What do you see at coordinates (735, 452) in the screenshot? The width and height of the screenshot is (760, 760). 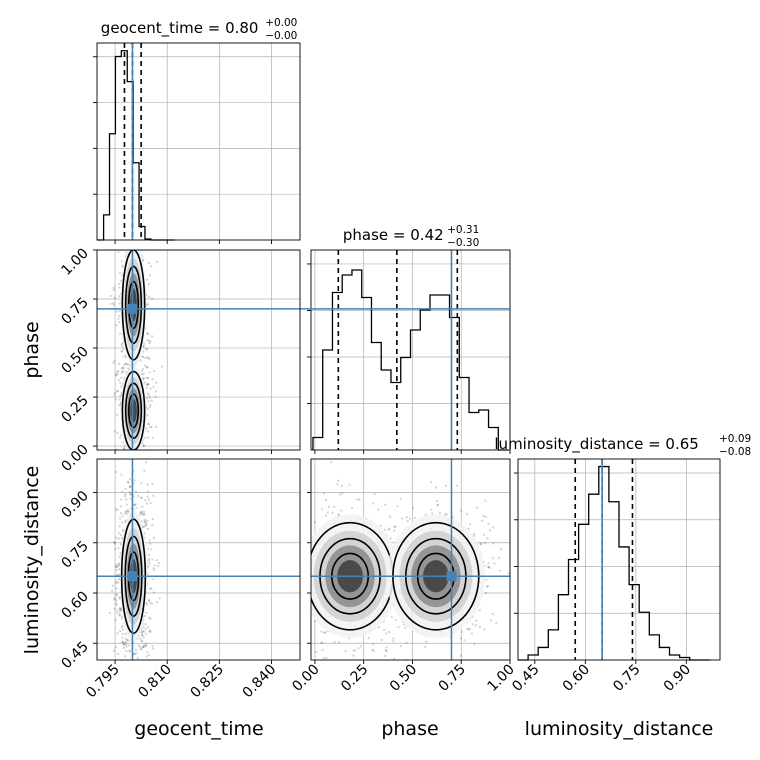 I see `title-minus-luminosity_distance: −0.08` at bounding box center [735, 452].